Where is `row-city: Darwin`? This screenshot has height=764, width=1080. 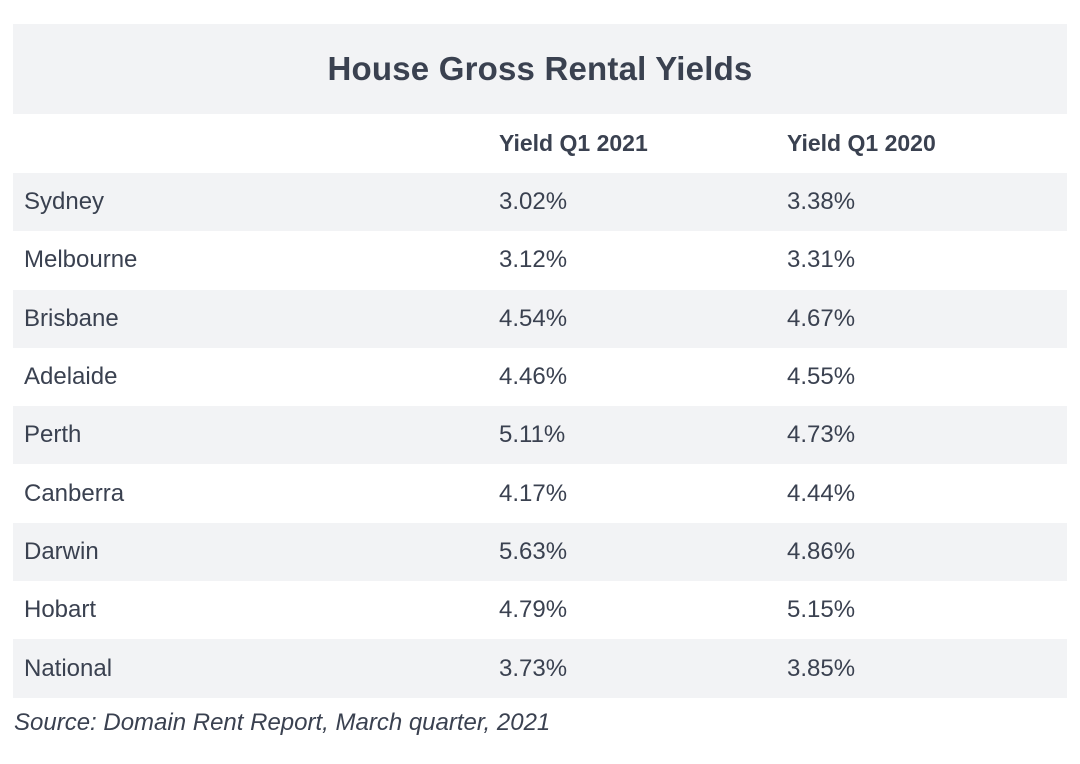 row-city: Darwin is located at coordinates (61, 551).